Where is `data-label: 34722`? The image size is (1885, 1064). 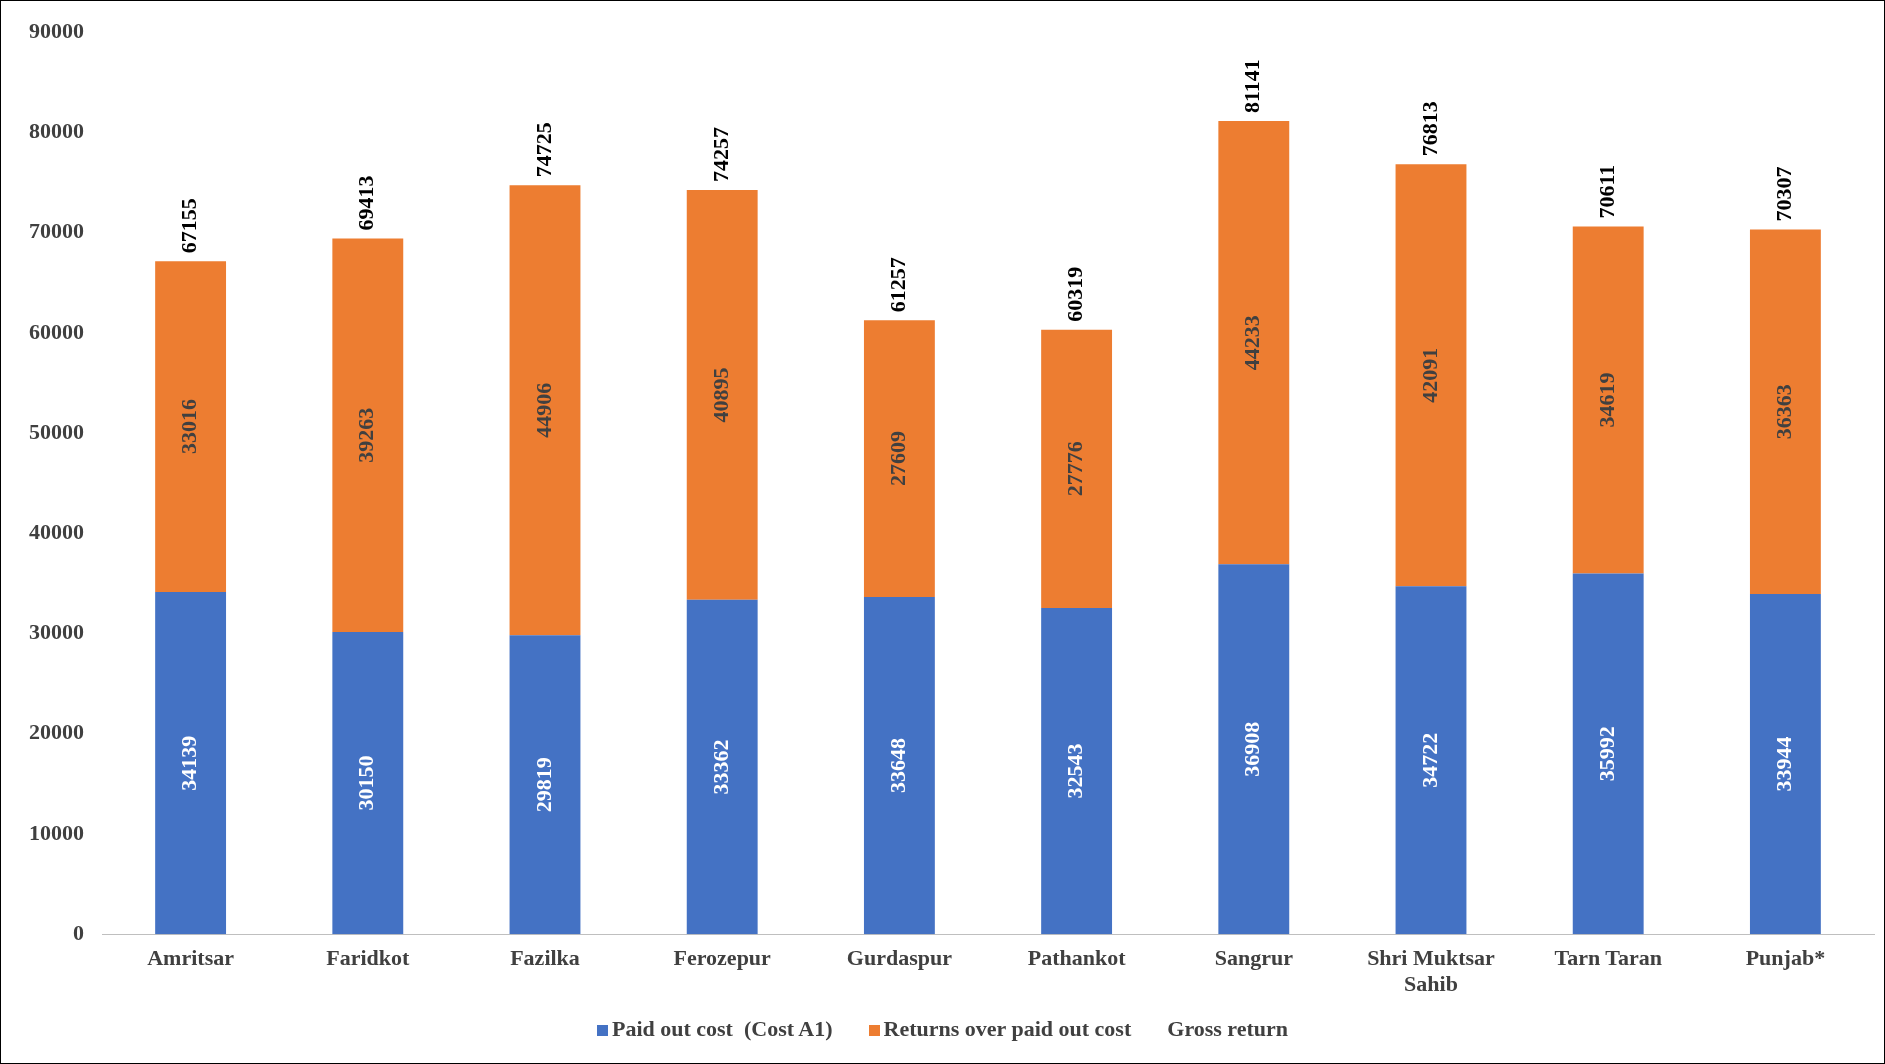 data-label: 34722 is located at coordinates (1429, 760).